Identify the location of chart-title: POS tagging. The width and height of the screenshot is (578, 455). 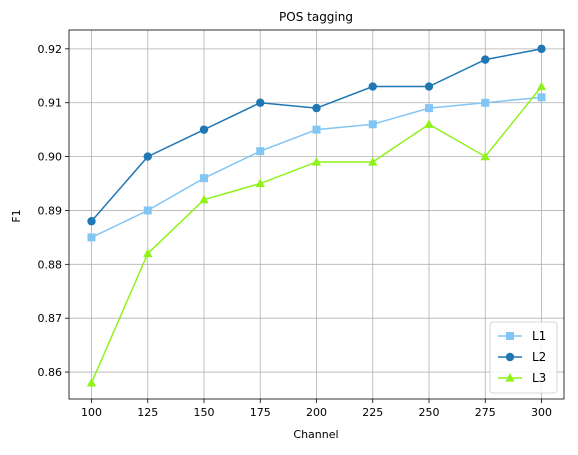
(316, 17).